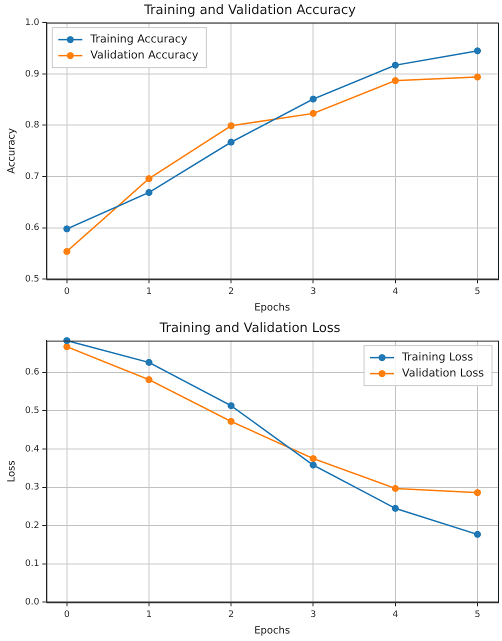 The width and height of the screenshot is (502, 641). Describe the element at coordinates (32, 487) in the screenshot. I see `y-tick-label: 0.3` at that location.